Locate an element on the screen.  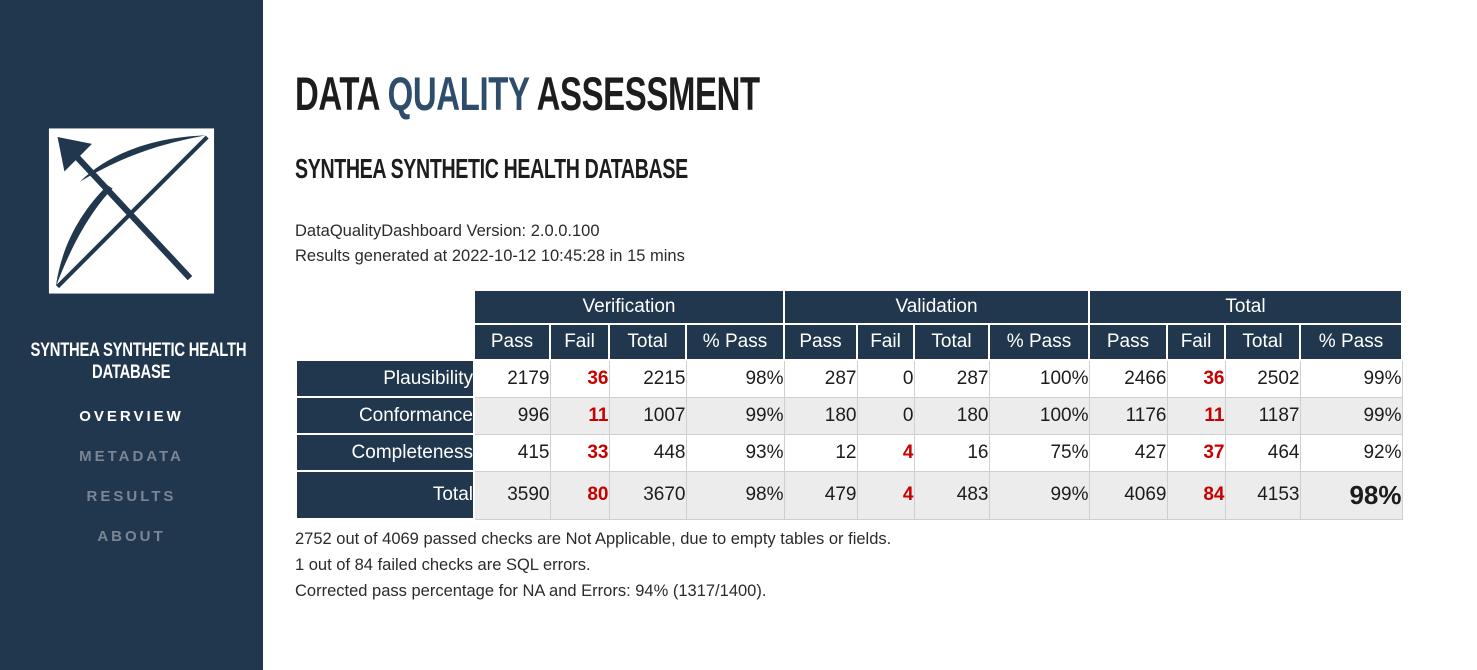
page-title-prefix: DATA is located at coordinates (341, 93).